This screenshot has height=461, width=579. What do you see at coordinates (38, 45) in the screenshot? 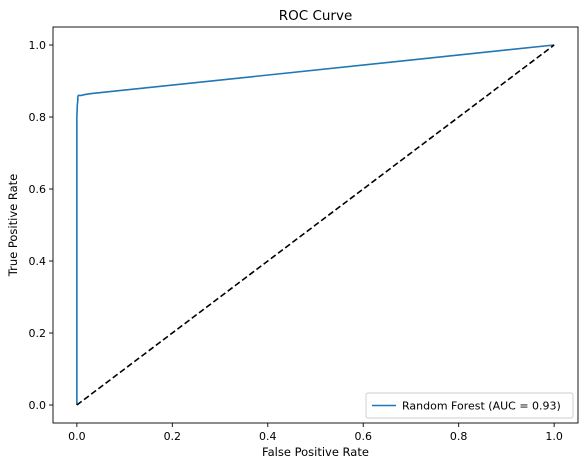
I see `y-tick-label: 1.0` at bounding box center [38, 45].